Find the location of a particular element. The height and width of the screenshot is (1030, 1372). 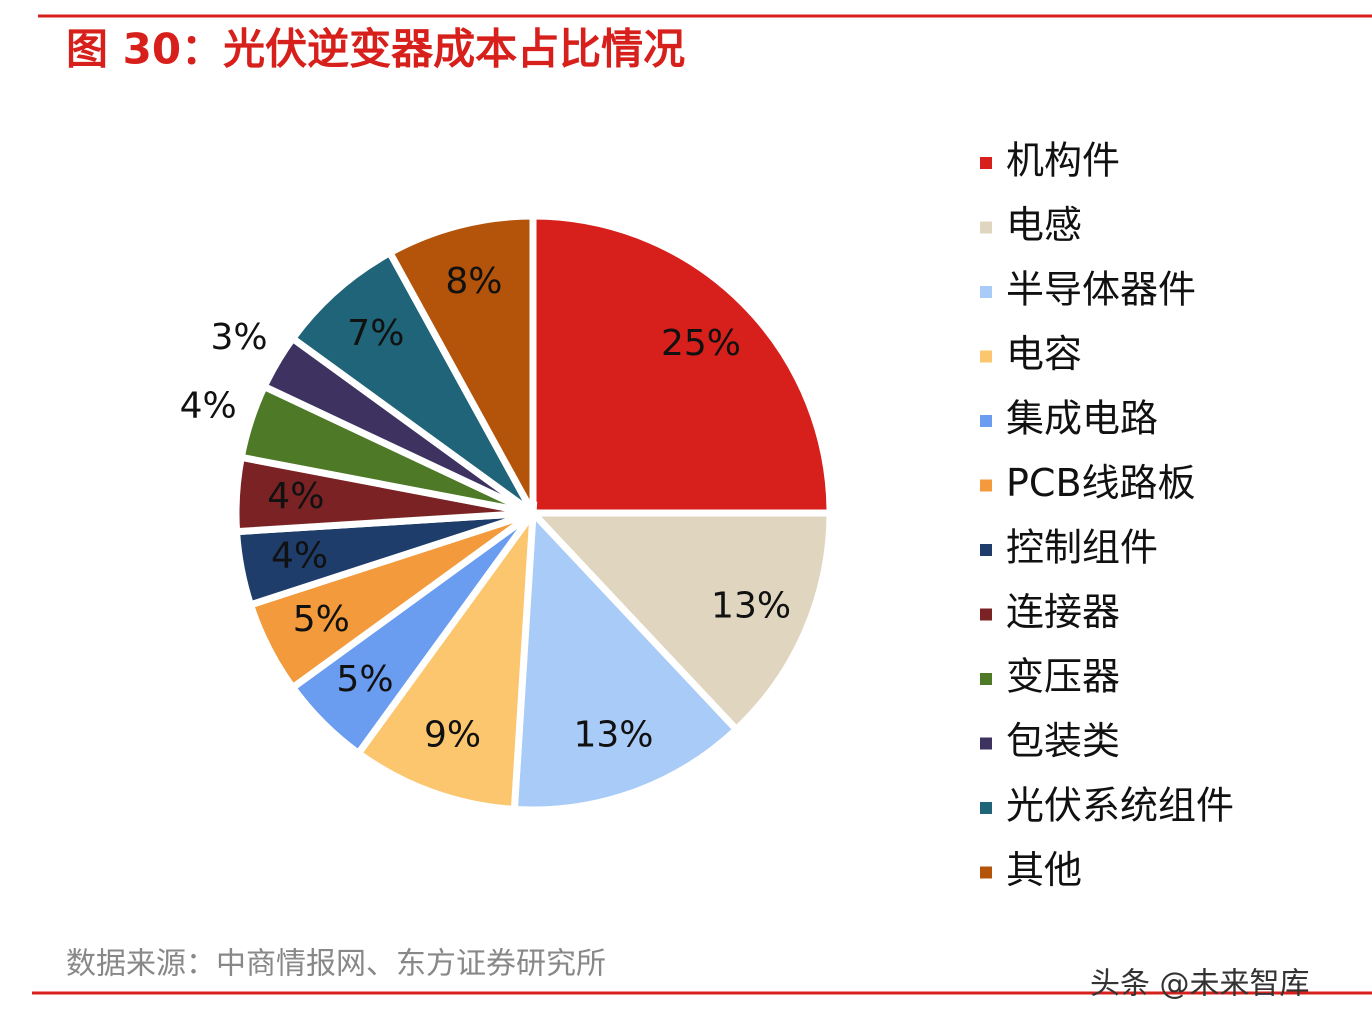

value-label: 7% is located at coordinates (375, 333).